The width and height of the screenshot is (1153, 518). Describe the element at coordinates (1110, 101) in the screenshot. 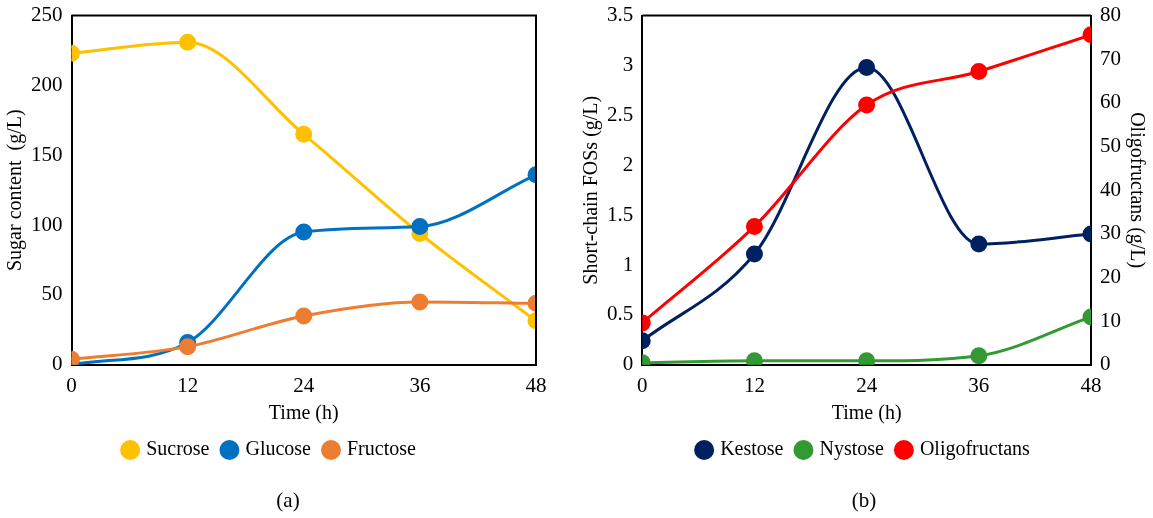

I see `y2-tick-label: 60` at that location.